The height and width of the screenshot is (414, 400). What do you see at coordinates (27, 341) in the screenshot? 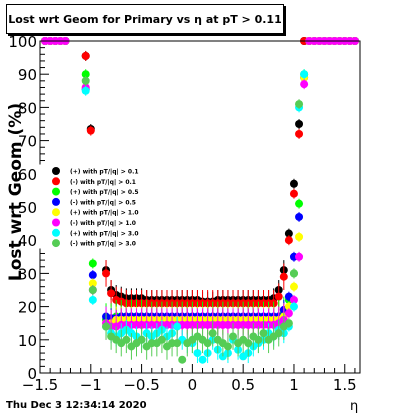
I see `y-tick-label: 10` at bounding box center [27, 341].